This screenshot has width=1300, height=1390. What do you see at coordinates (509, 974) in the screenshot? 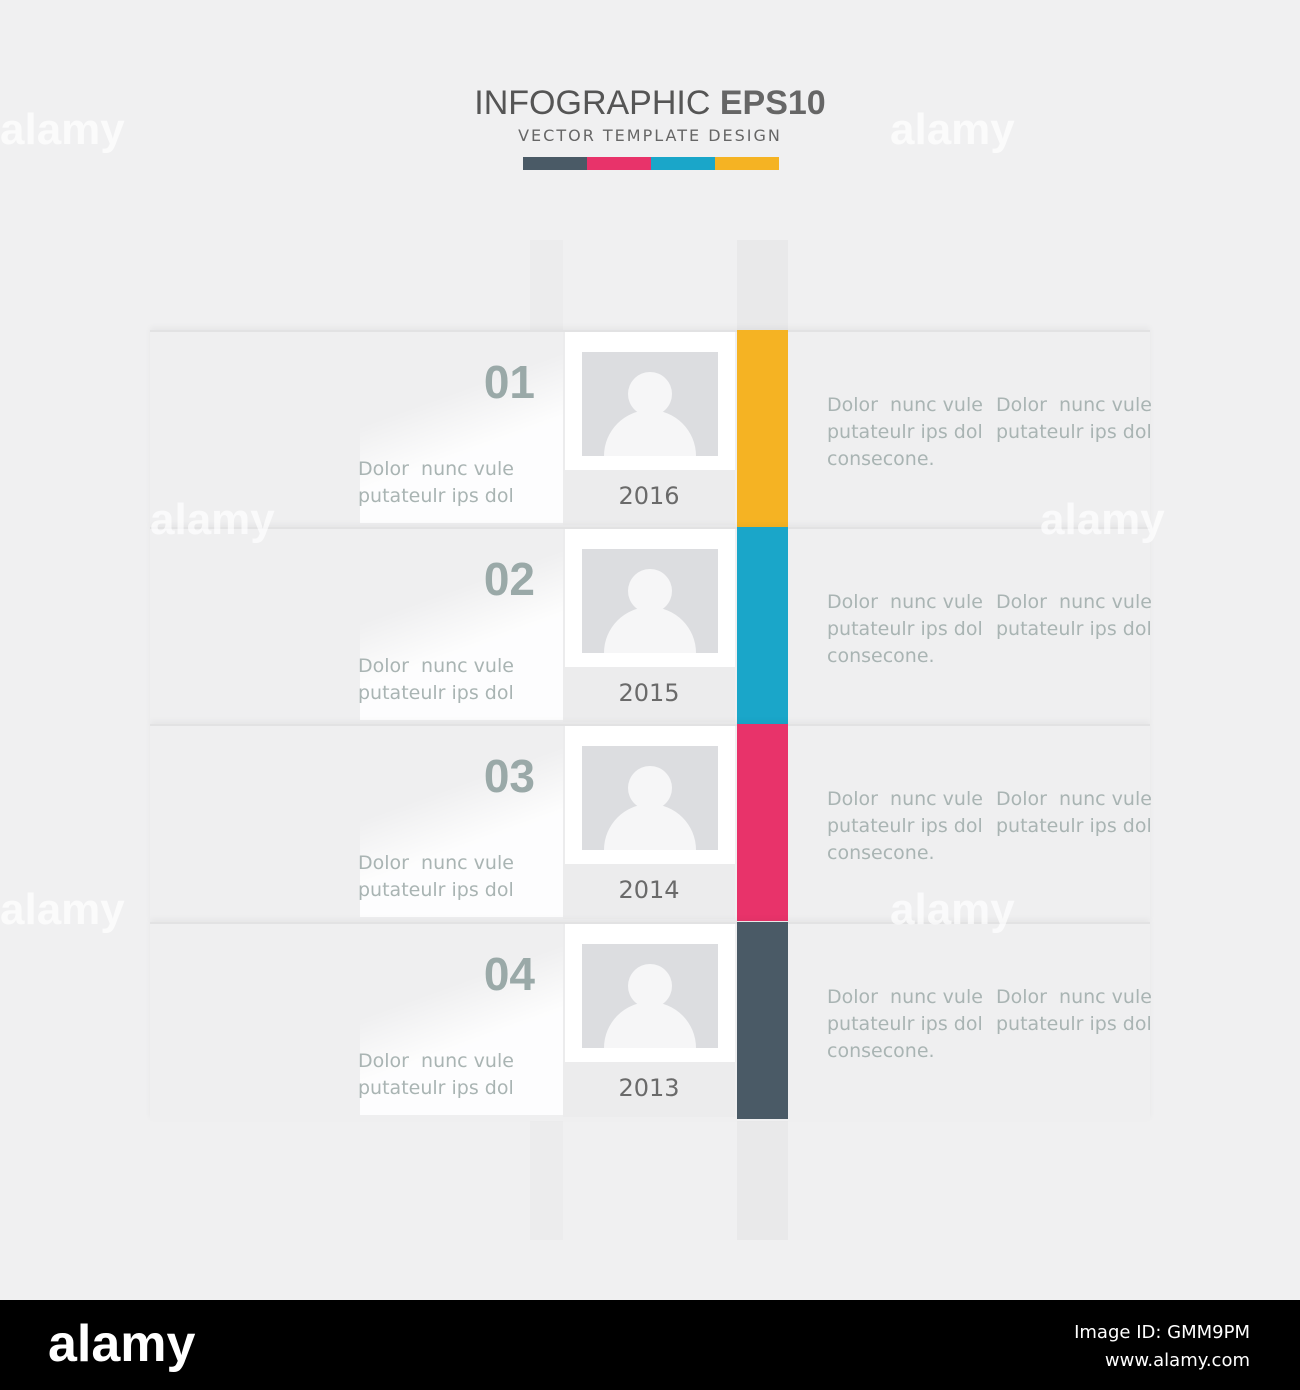
I see `item-number: 04` at bounding box center [509, 974].